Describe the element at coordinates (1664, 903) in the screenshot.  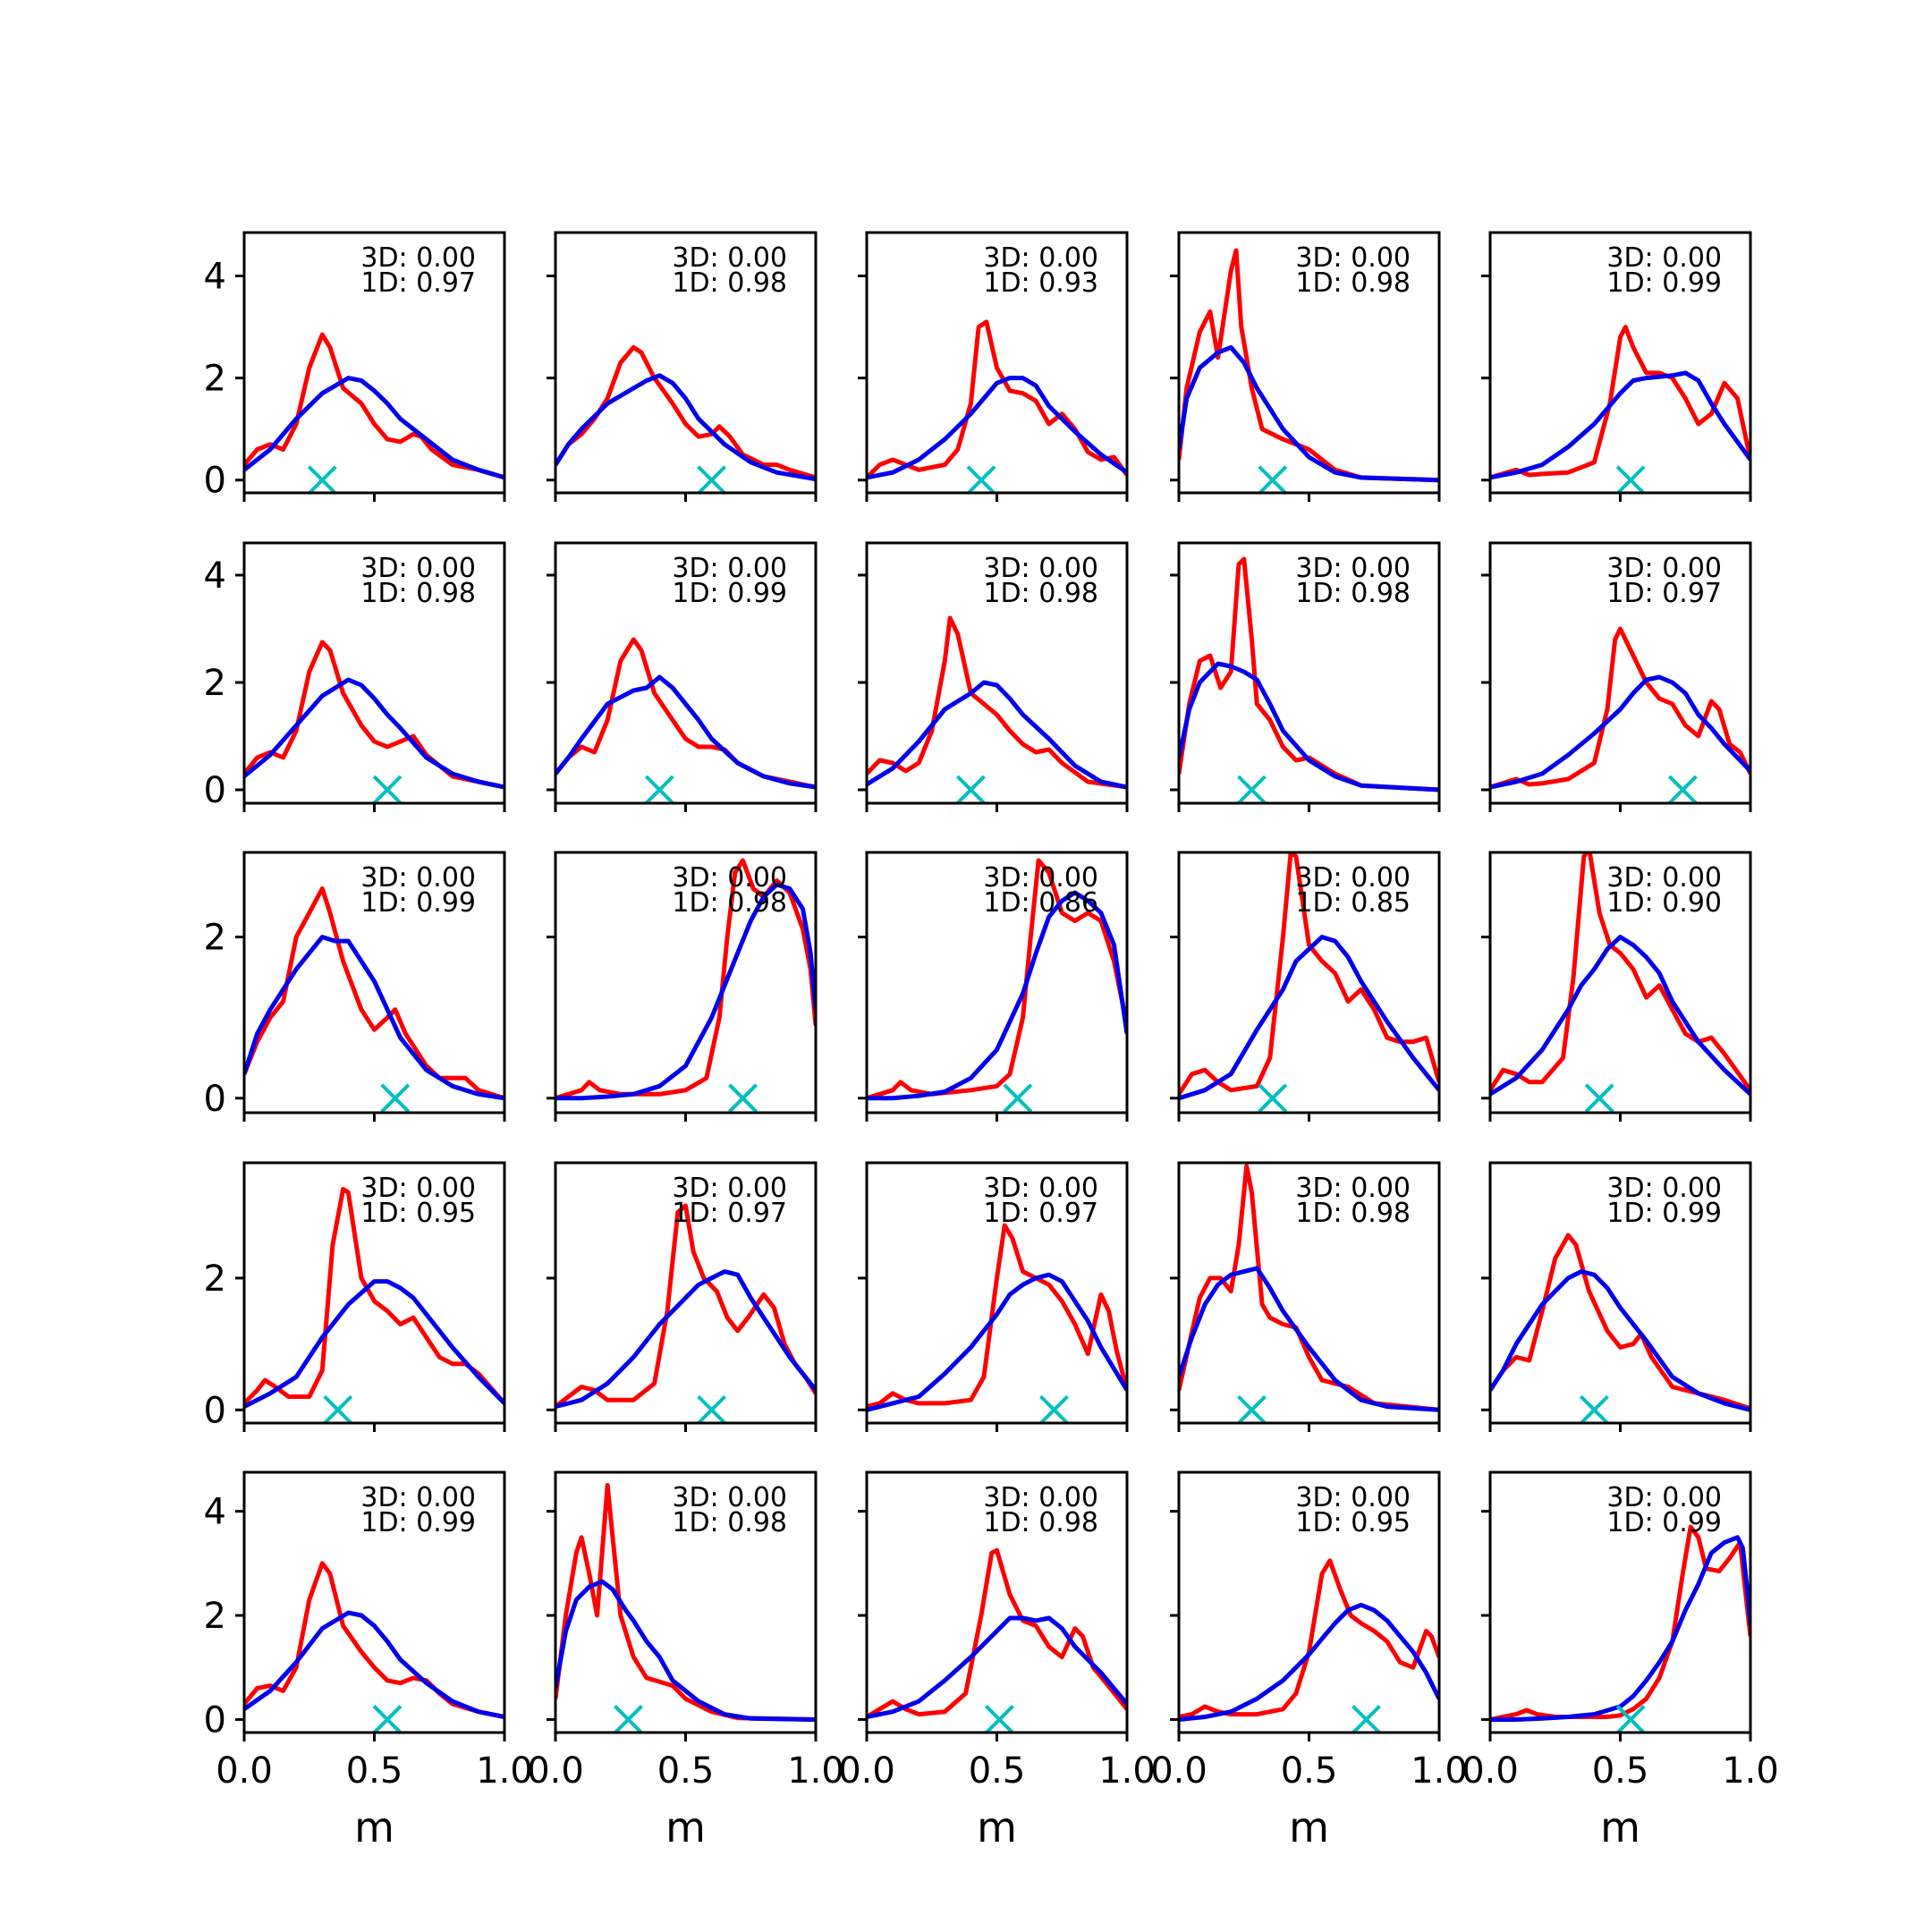
I see `annotation-1d: 1D: 0.90` at that location.